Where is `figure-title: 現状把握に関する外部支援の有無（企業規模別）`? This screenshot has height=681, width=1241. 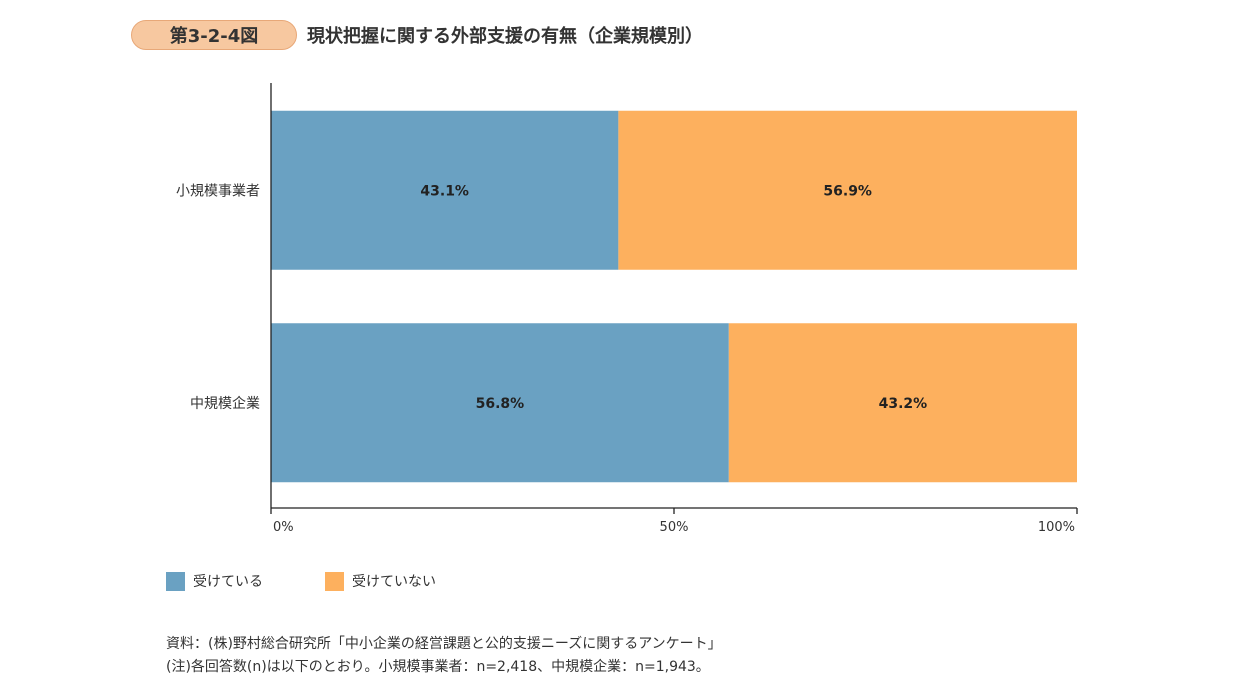 figure-title: 現状把握に関する外部支援の有無（企業規模別） is located at coordinates (505, 36).